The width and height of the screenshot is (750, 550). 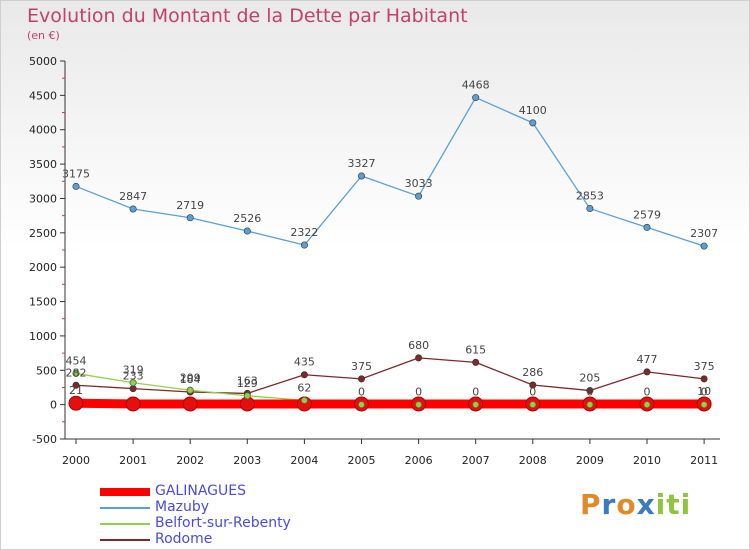 I want to click on data-label: 319, so click(x=133, y=370).